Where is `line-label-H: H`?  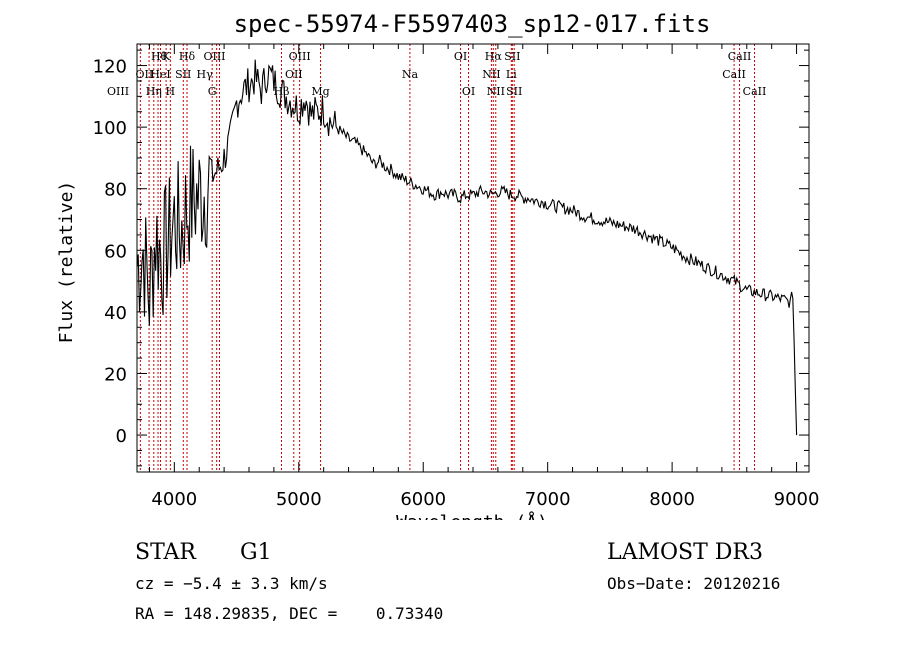 line-label-H: H is located at coordinates (171, 91).